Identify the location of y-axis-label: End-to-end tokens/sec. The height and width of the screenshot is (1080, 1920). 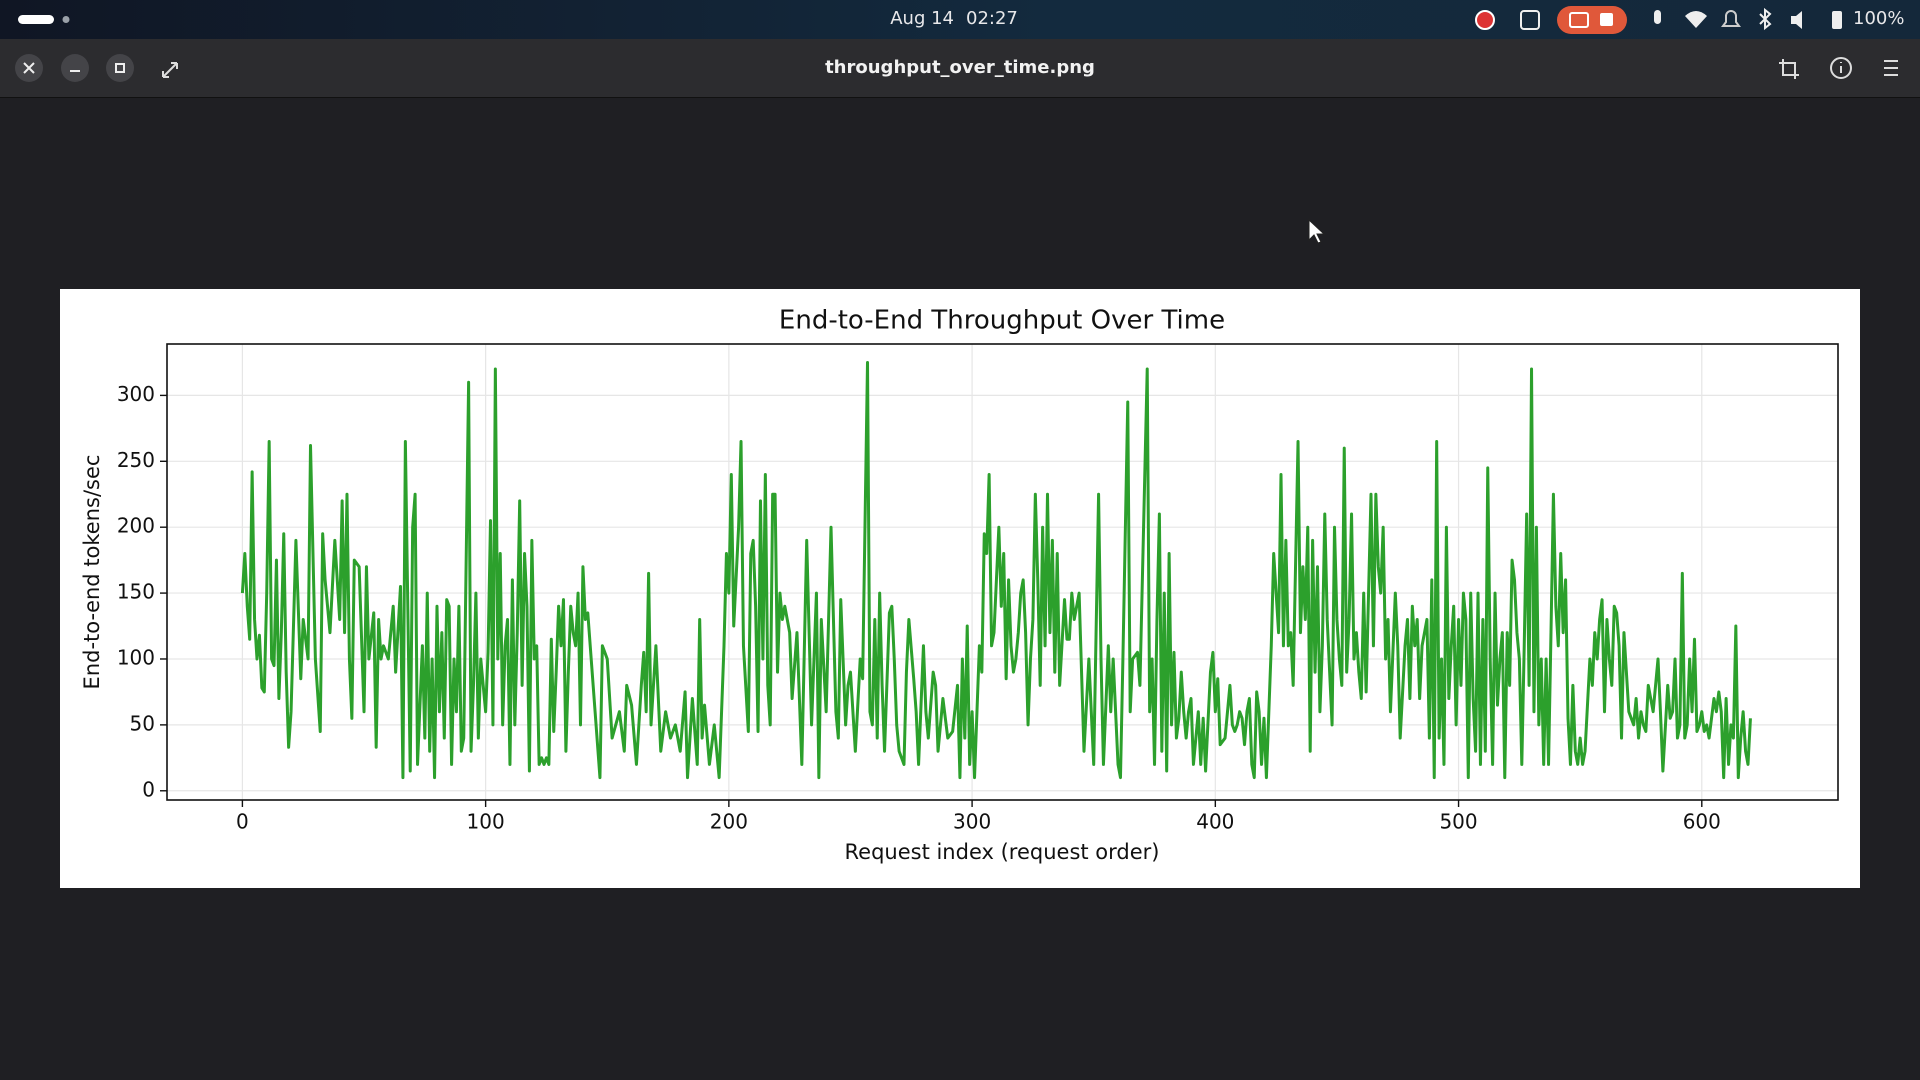
(92, 572).